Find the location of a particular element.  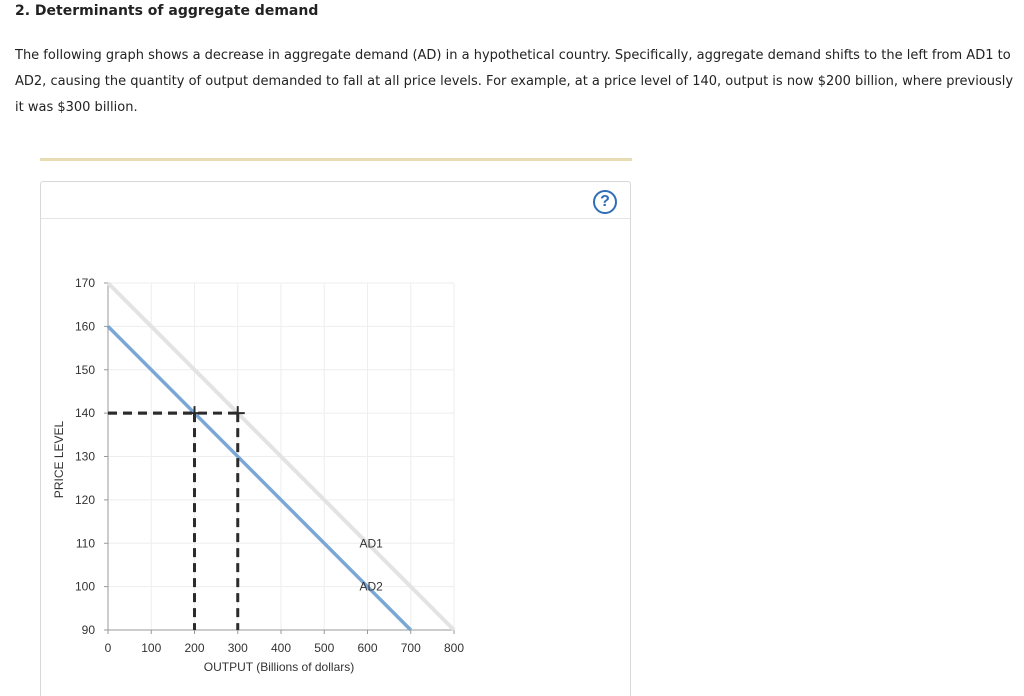

x-axis-label: OUTPUT (Billions of dollars) is located at coordinates (279, 667).